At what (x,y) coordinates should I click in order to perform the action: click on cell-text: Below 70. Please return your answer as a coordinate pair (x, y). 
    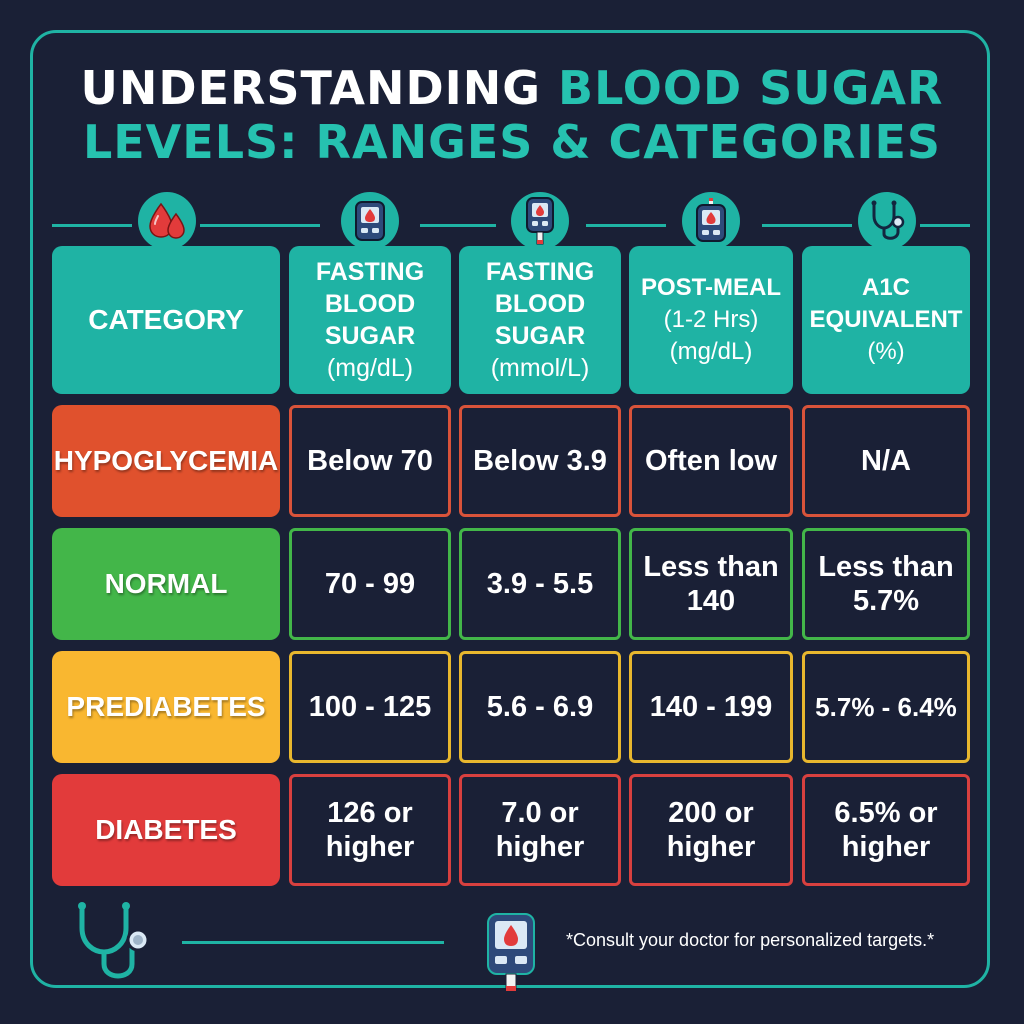
    Looking at the image, I should click on (370, 461).